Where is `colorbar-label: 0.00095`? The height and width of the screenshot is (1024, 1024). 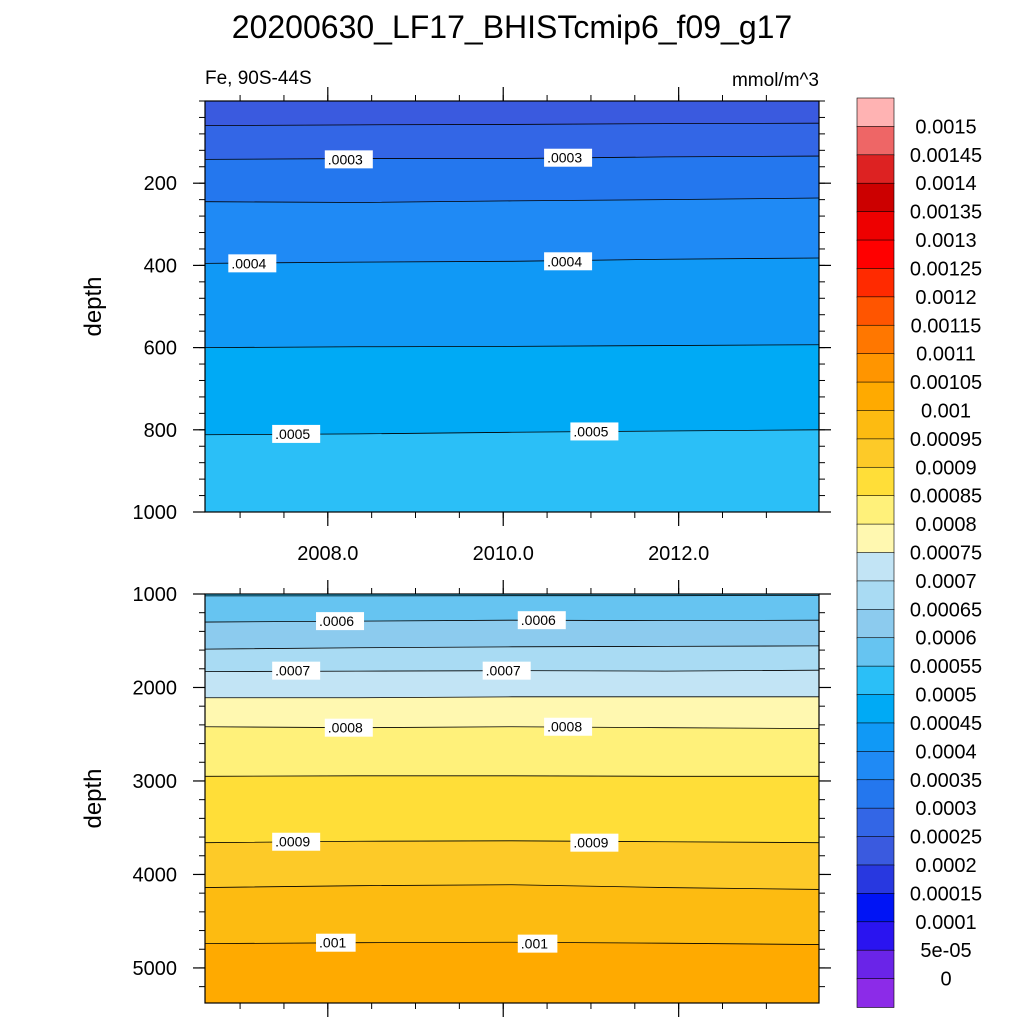
colorbar-label: 0.00095 is located at coordinates (946, 440).